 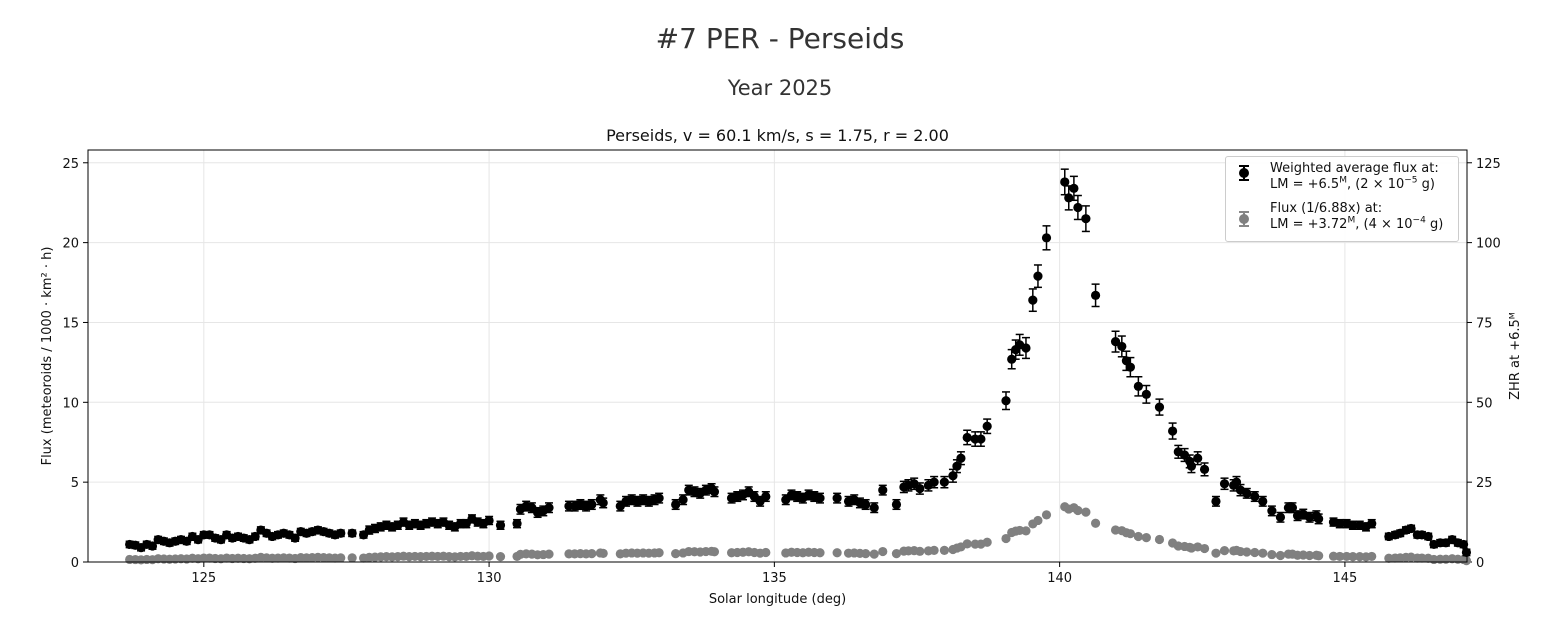 What do you see at coordinates (70, 323) in the screenshot?
I see `y-tick-label: 15` at bounding box center [70, 323].